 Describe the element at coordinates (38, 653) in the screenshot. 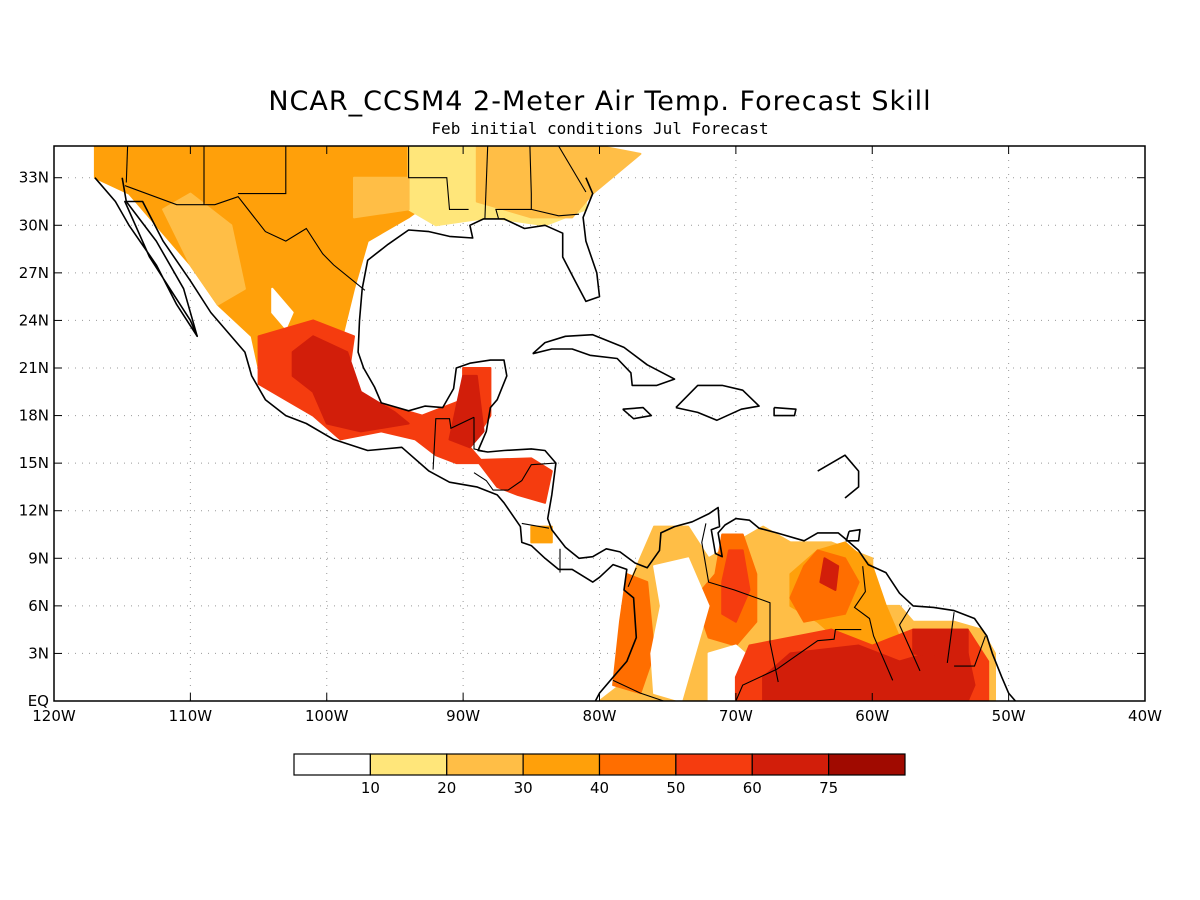

I see `y-tick-label: 3N` at that location.